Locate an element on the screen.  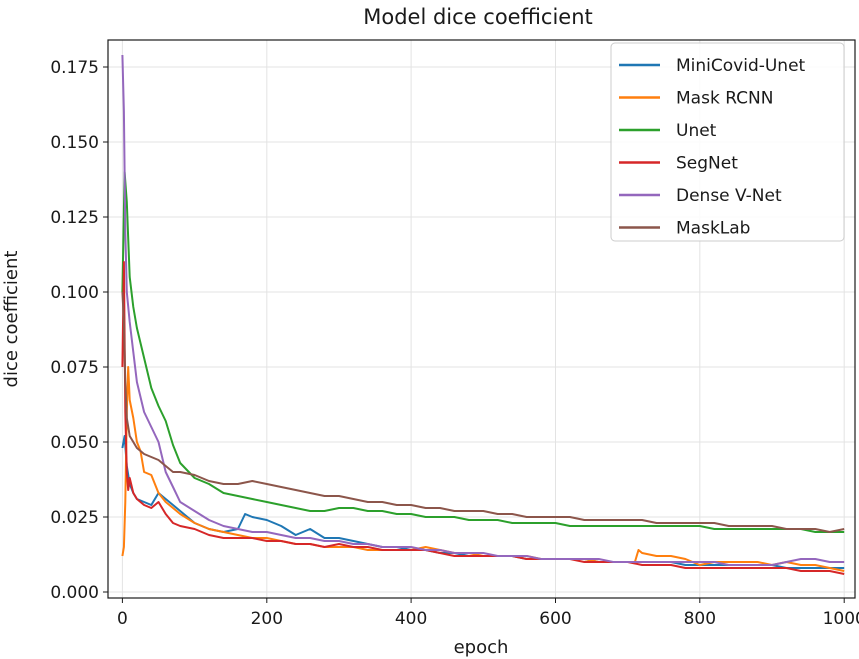
x-tick-label: 400 is located at coordinates (411, 619).